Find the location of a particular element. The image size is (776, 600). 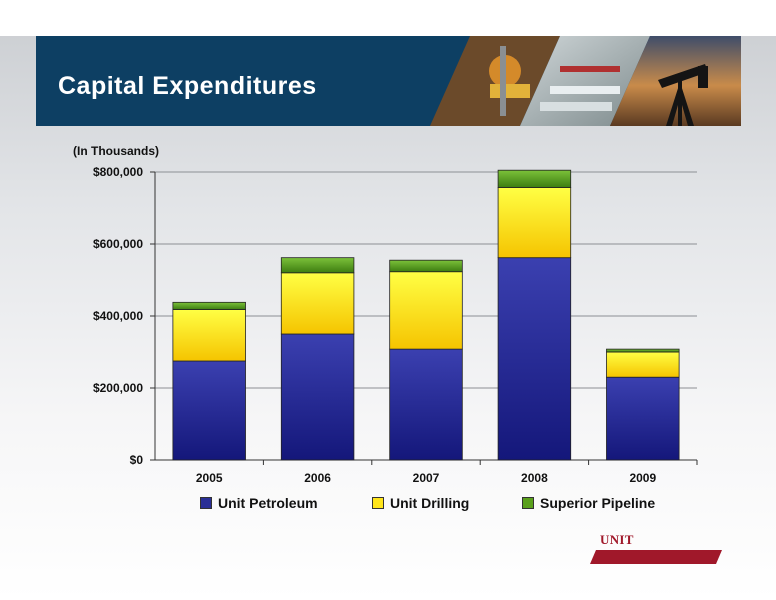

y-tick-label: $800,000 is located at coordinates (118, 172).